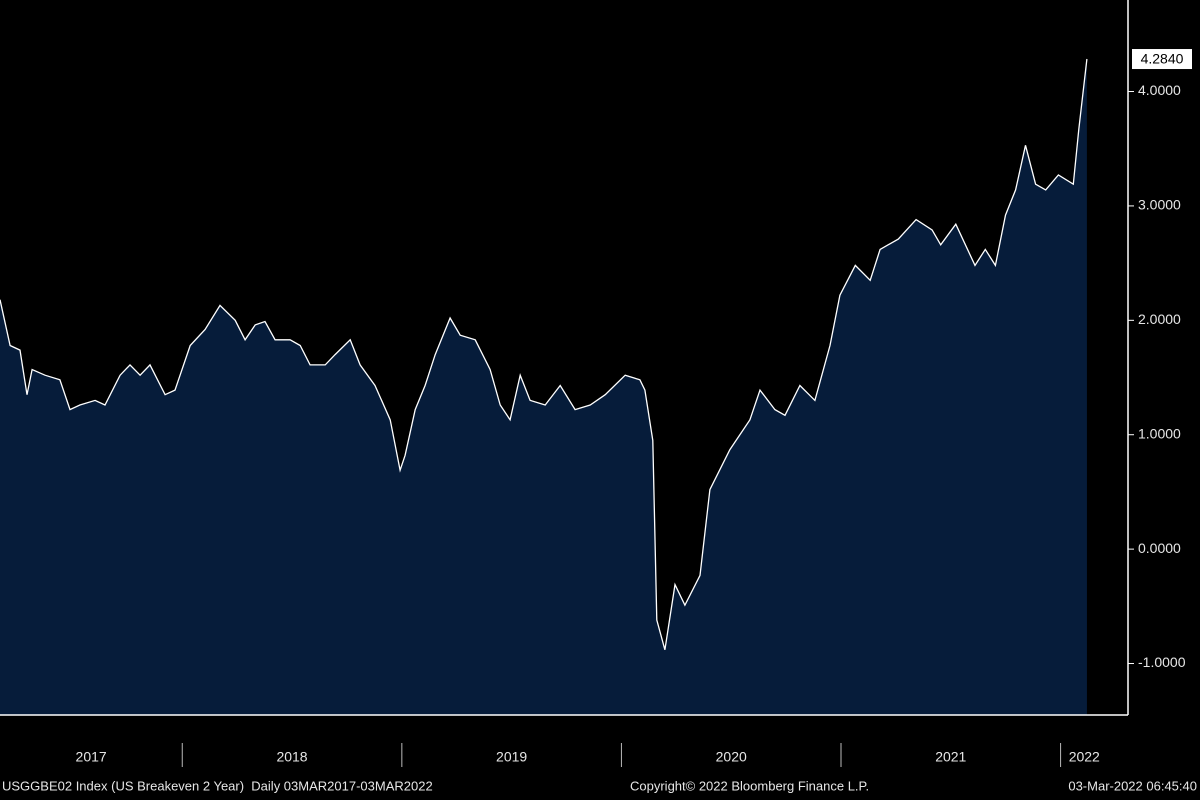 The image size is (1200, 800). Describe the element at coordinates (1159, 433) in the screenshot. I see `y-tick-label: 1.0000` at that location.